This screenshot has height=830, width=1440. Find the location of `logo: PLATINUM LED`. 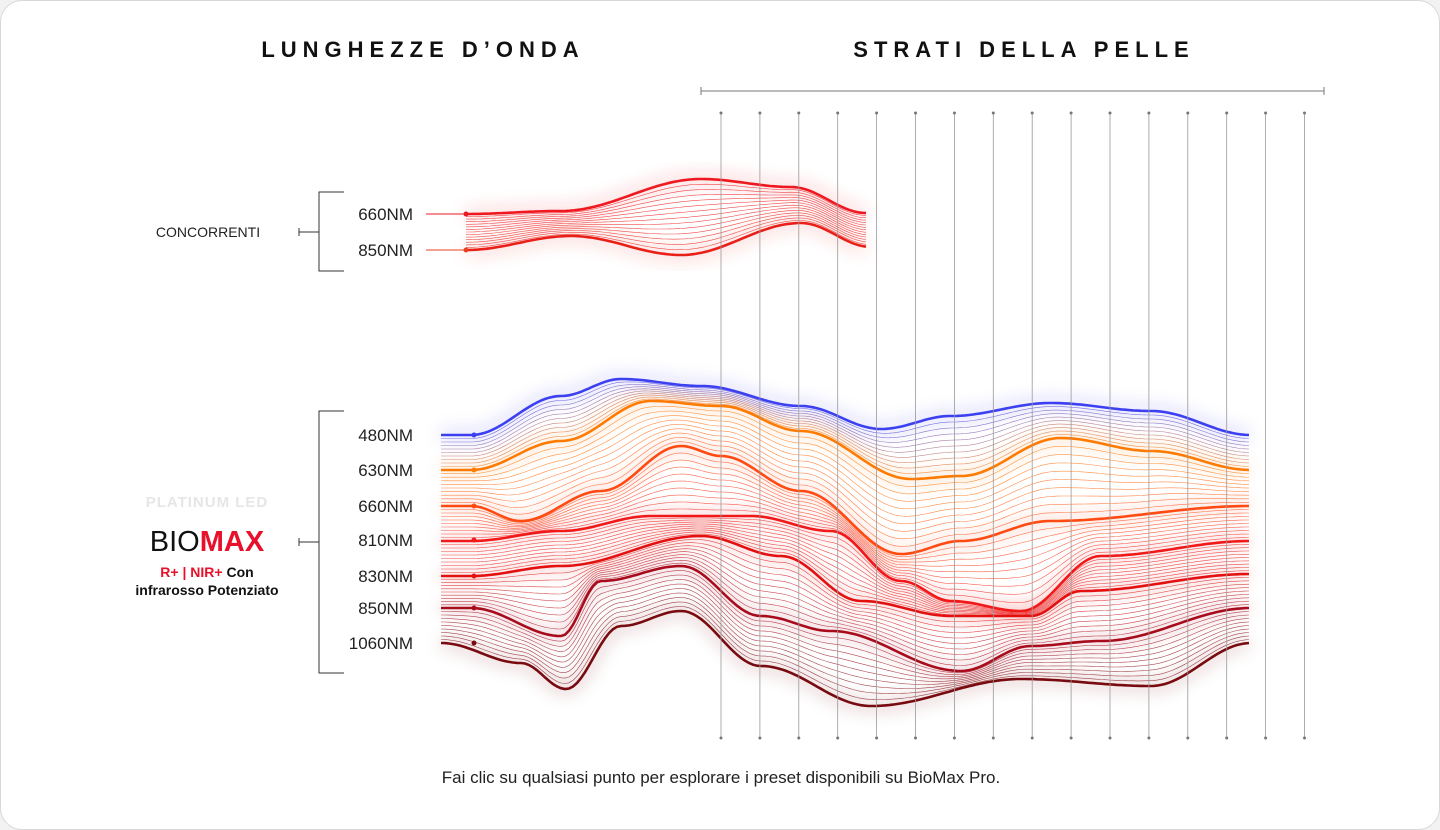

logo: PLATINUM LED is located at coordinates (207, 502).